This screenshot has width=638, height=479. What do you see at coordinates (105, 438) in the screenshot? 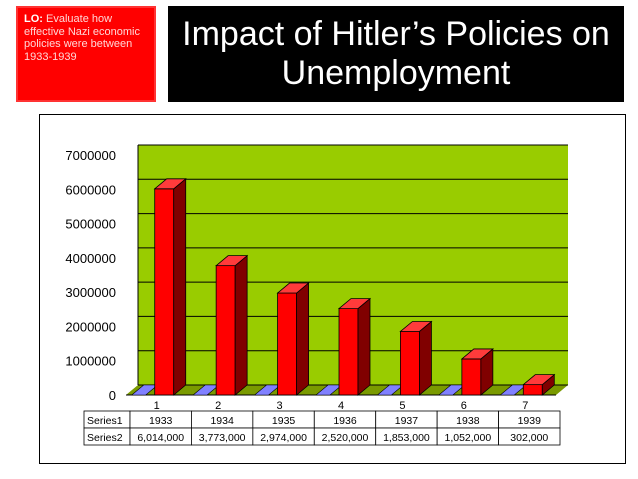
I see `table-series-name: Series2` at bounding box center [105, 438].